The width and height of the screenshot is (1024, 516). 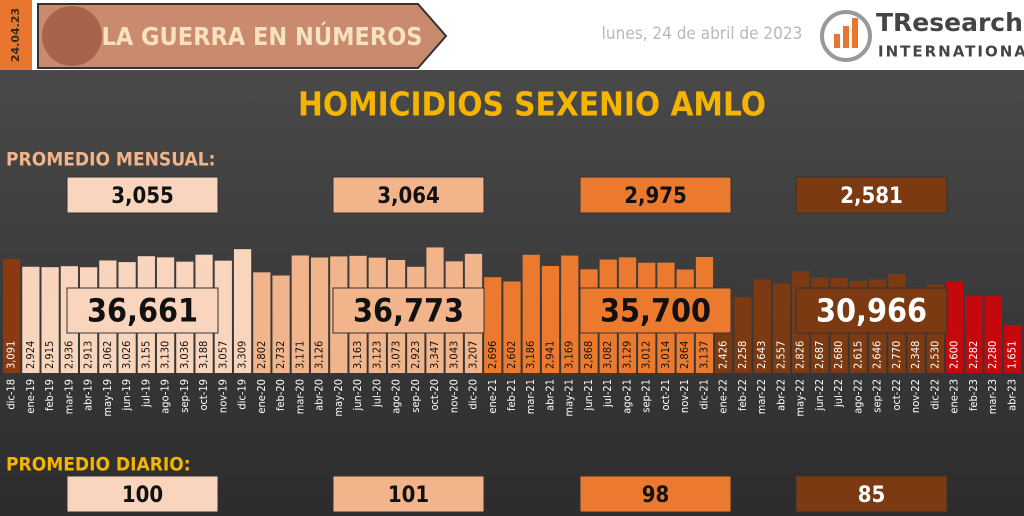 What do you see at coordinates (165, 396) in the screenshot?
I see `x-tick-label: ago-19` at bounding box center [165, 396].